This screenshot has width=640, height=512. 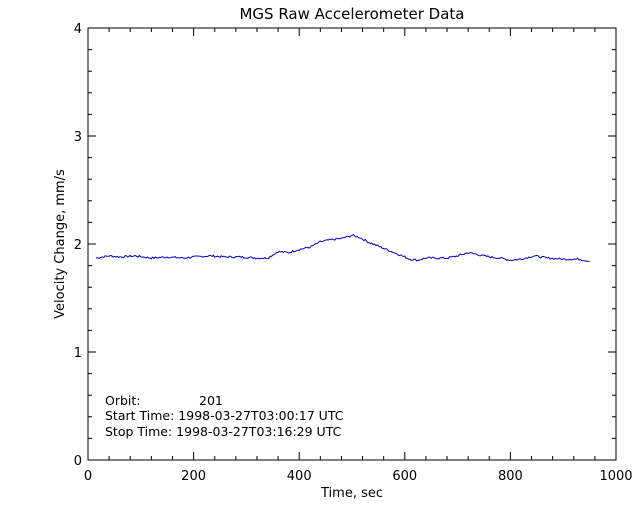 I want to click on x-tick-label: 600, so click(x=404, y=476).